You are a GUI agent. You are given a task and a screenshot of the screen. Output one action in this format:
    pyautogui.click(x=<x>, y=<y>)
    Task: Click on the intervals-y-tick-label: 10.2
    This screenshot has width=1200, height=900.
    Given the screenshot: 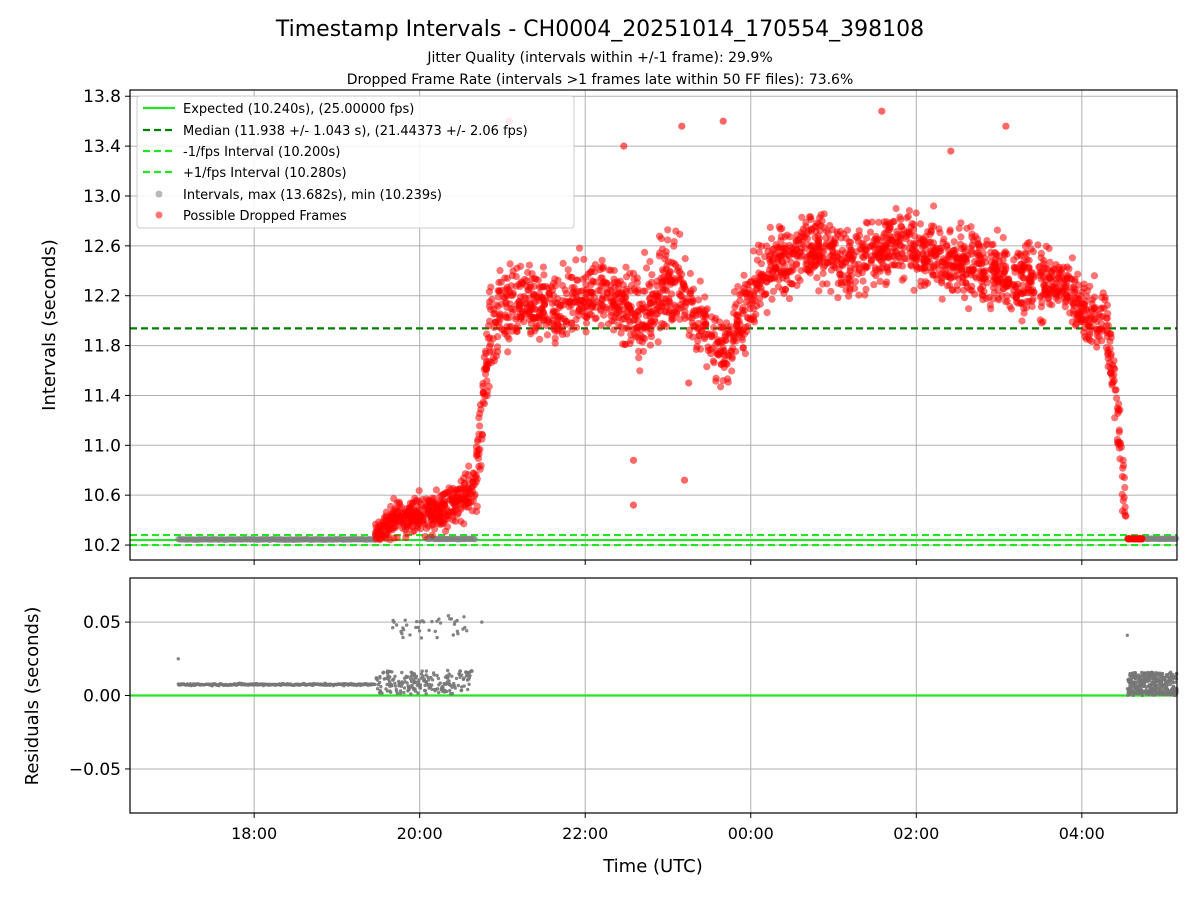 What is the action you would take?
    pyautogui.click(x=102, y=546)
    